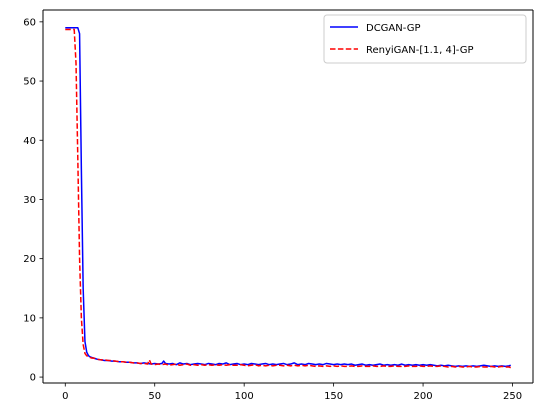 This screenshot has height=413, width=543. What do you see at coordinates (65, 396) in the screenshot?
I see `x-tick-label: 0` at bounding box center [65, 396].